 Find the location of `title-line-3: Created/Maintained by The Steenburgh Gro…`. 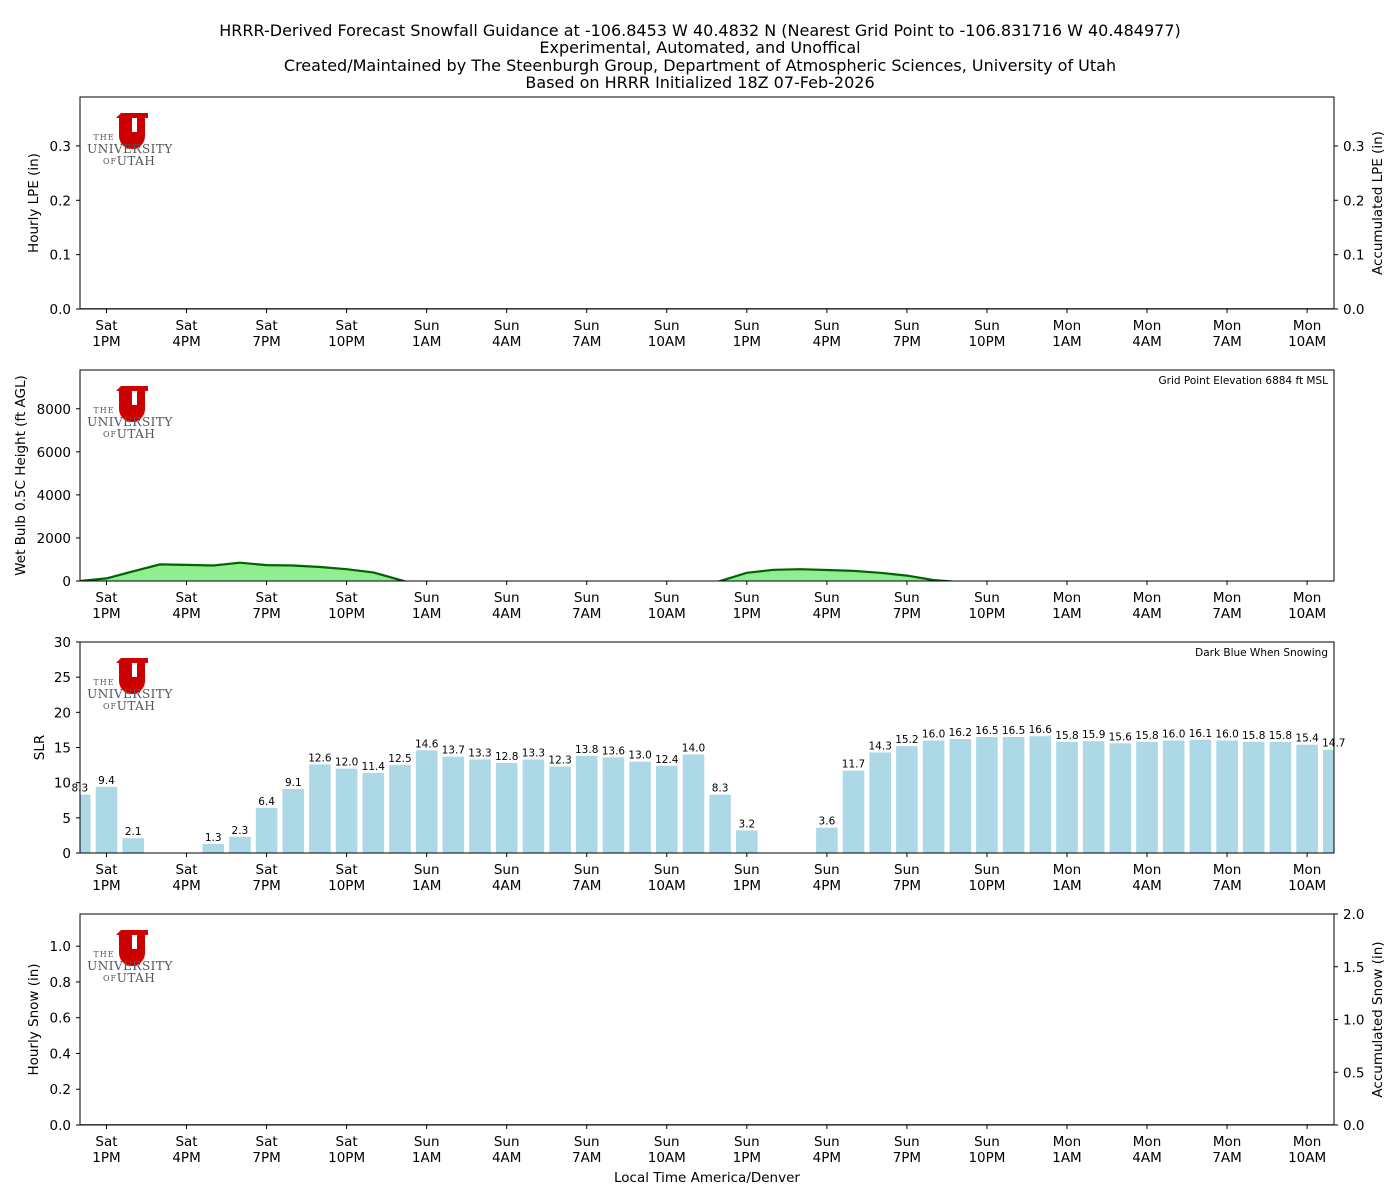

title-line-3: Created/Maintained by The Steenburgh Gro… is located at coordinates (700, 65).